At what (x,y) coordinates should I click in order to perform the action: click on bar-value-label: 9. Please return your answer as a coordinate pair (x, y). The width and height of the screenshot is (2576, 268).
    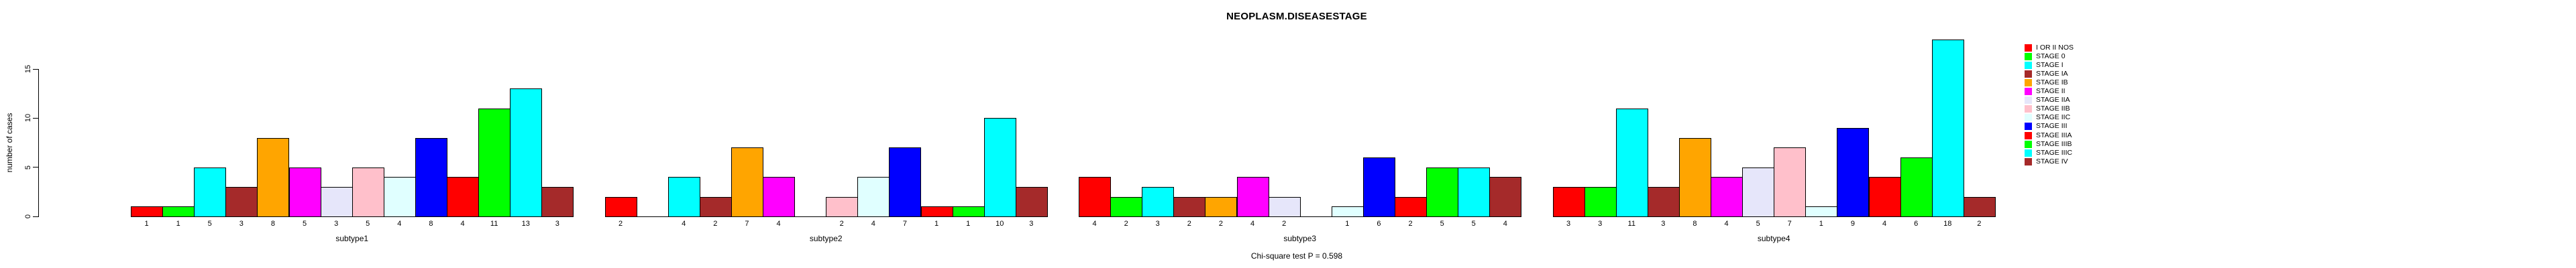
    Looking at the image, I should click on (1852, 224).